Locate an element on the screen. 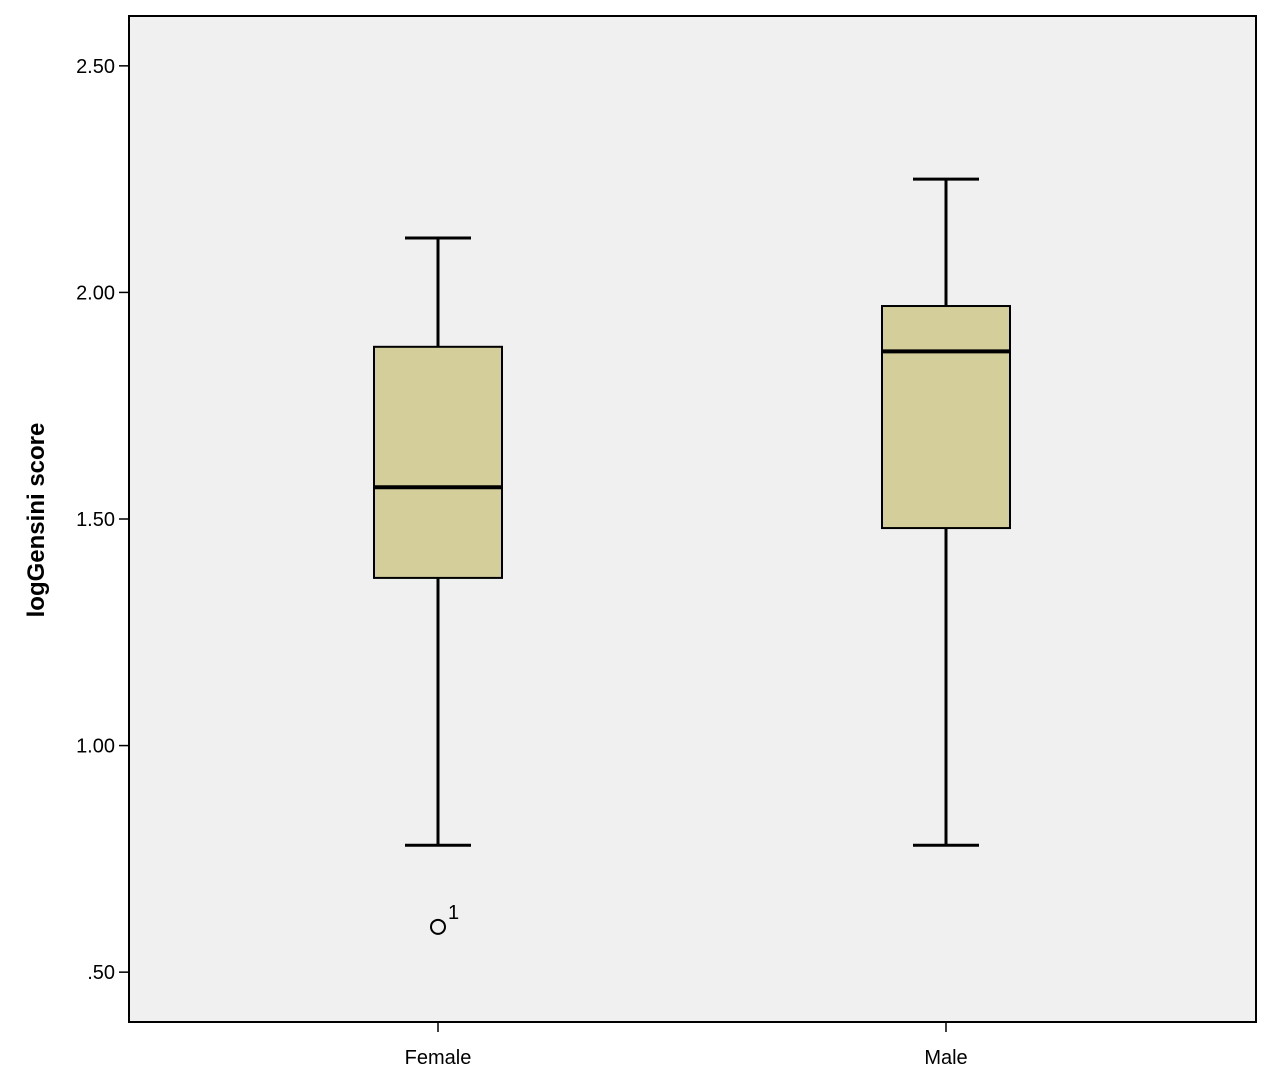 This screenshot has width=1282, height=1085. outlier-label: 1 is located at coordinates (453, 913).